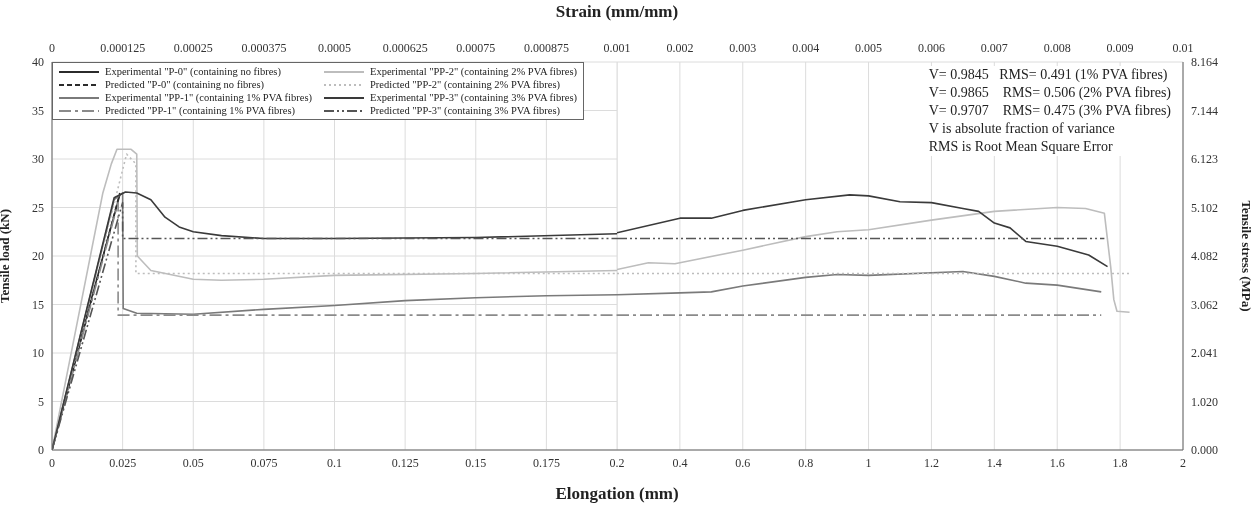 The image size is (1251, 512). Describe the element at coordinates (38, 304) in the screenshot. I see `y-tick-label: 15` at that location.